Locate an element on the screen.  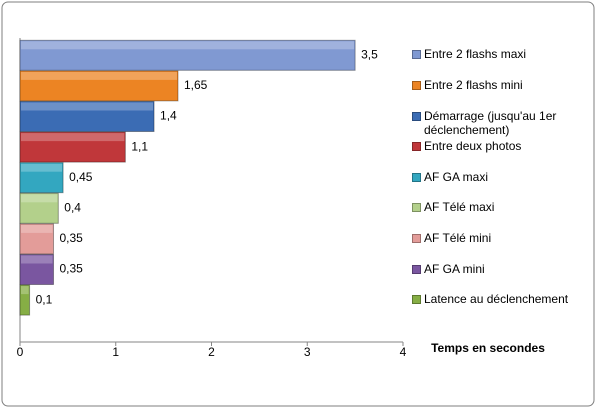
legend-label: Latence au déclenchement is located at coordinates (496, 299).